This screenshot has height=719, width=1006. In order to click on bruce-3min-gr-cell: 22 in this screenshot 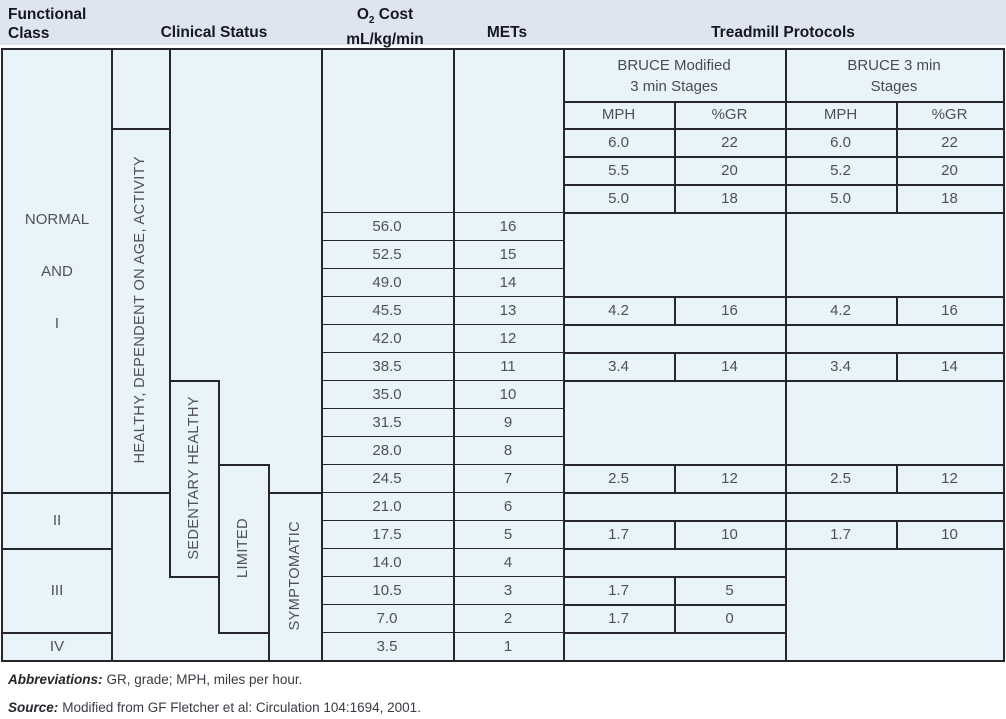, I will do `click(949, 142)`.